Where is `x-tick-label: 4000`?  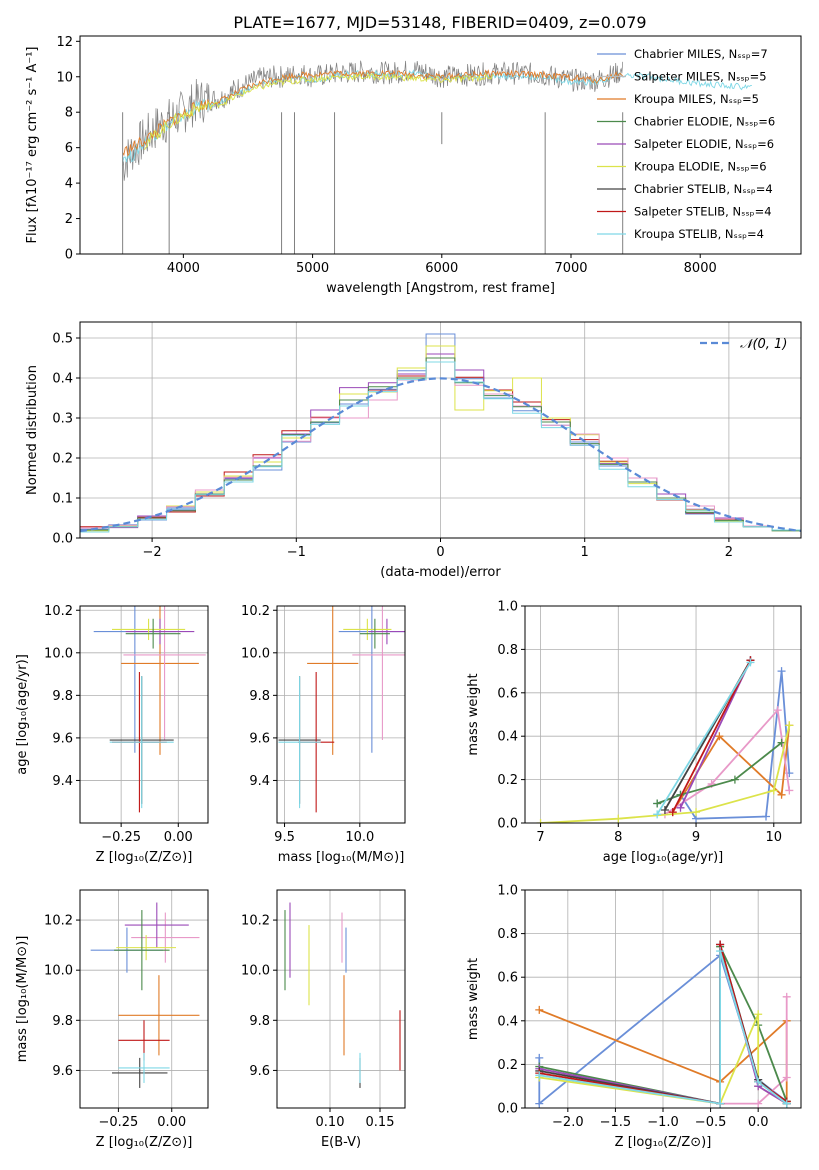
x-tick-label: 4000 is located at coordinates (183, 268).